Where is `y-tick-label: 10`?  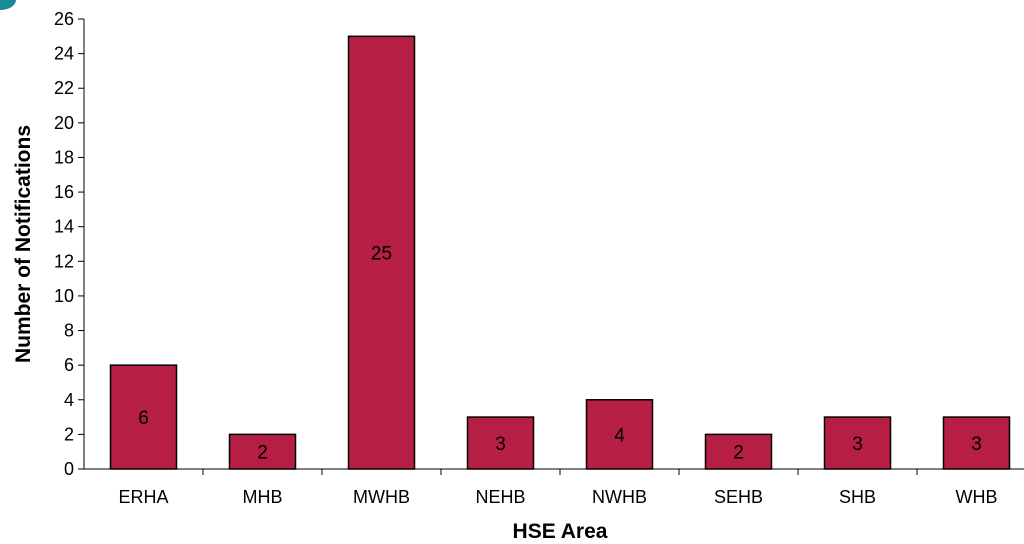
y-tick-label: 10 is located at coordinates (64, 296).